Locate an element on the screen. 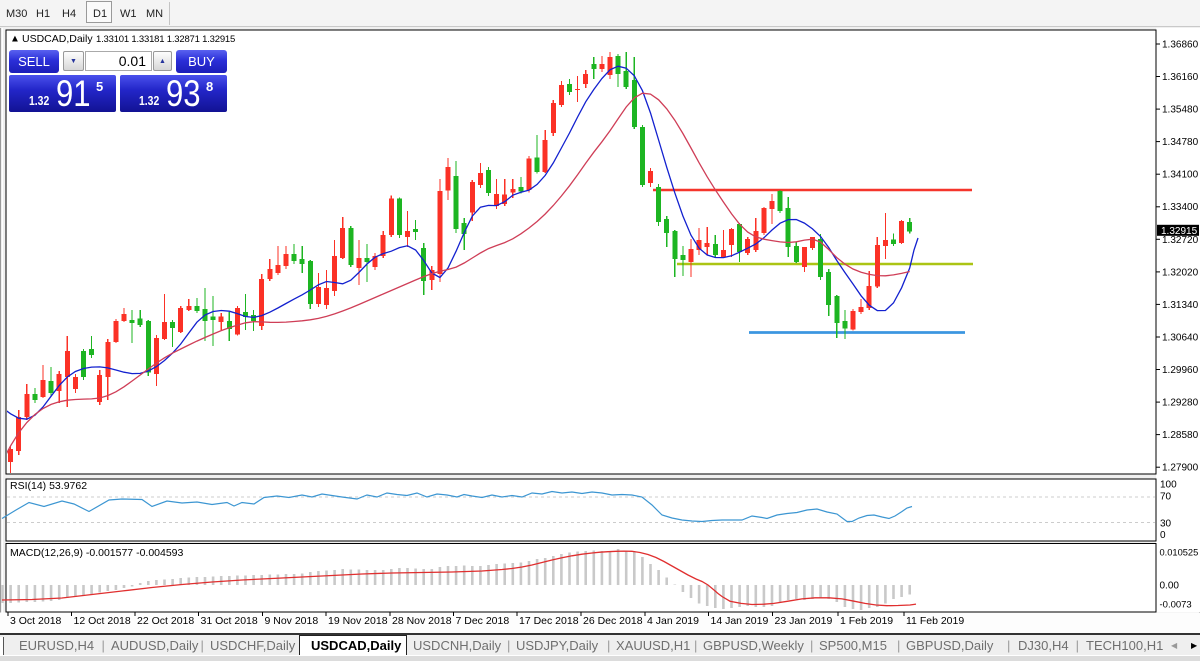 Image resolution: width=1200 pixels, height=661 pixels. svg-text: 22 Oct 2018 is located at coordinates (165, 621).